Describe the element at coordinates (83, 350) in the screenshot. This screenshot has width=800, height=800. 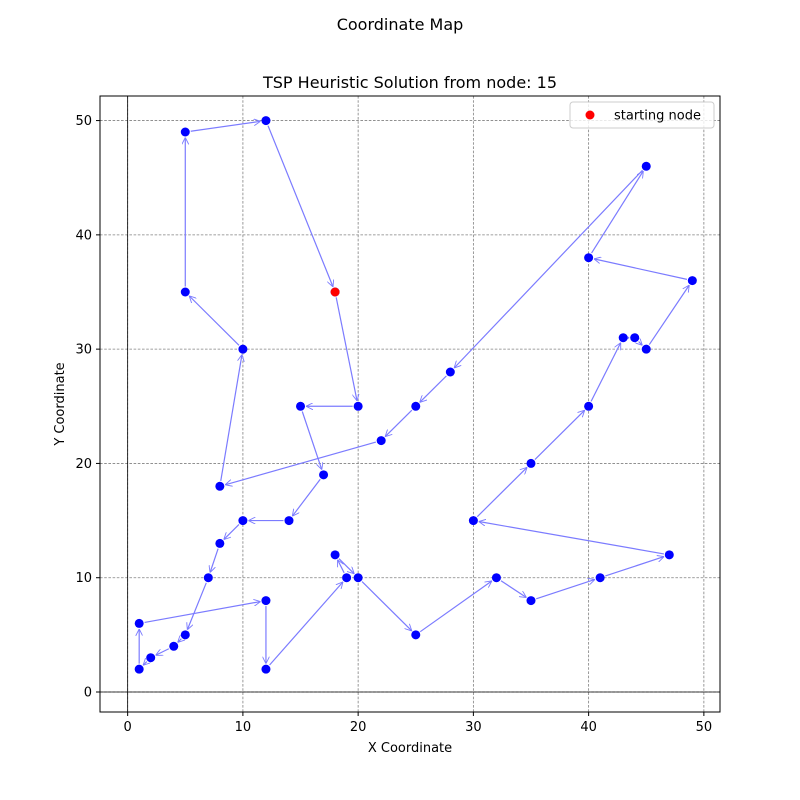
I see `y-tick-label: 30` at that location.